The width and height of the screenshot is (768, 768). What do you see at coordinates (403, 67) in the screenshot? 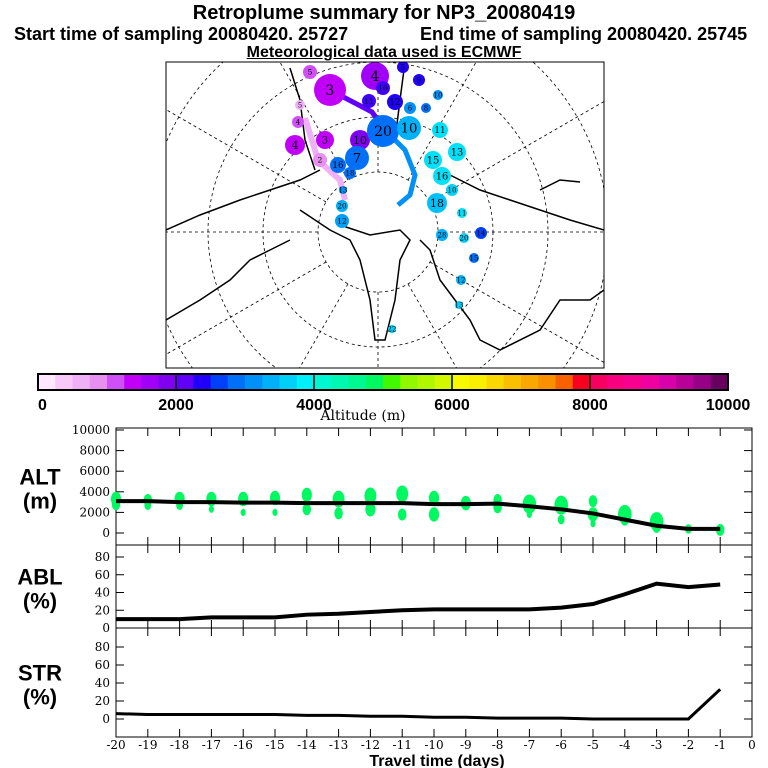
I see `cluster-label: 5` at bounding box center [403, 67].